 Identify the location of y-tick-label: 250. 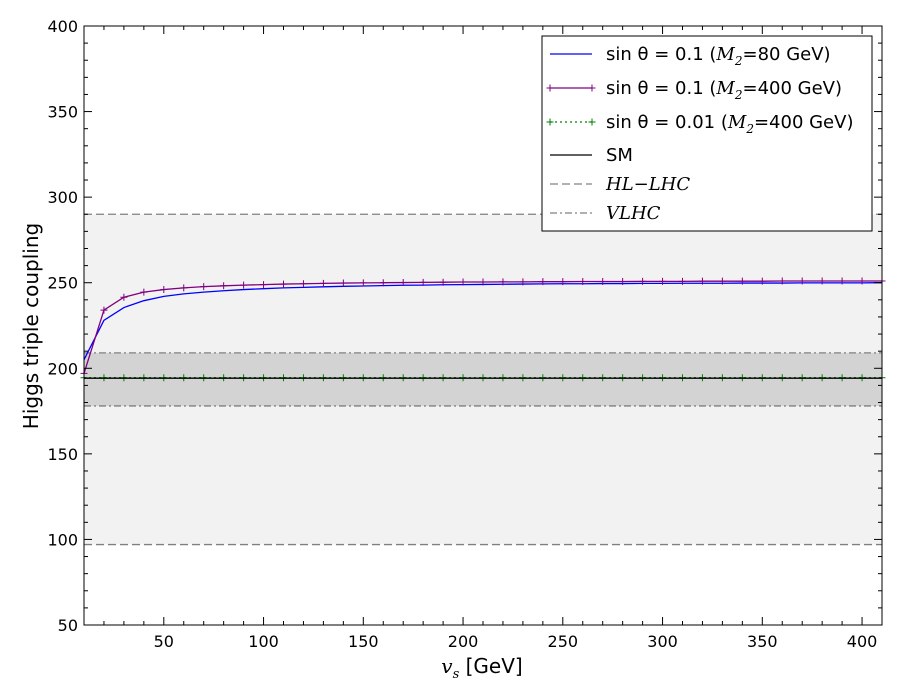
(62, 283).